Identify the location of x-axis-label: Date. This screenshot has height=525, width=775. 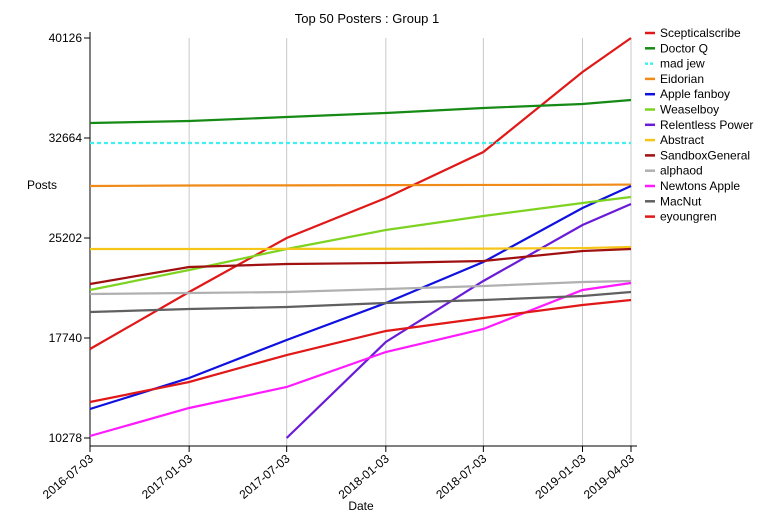
(361, 506).